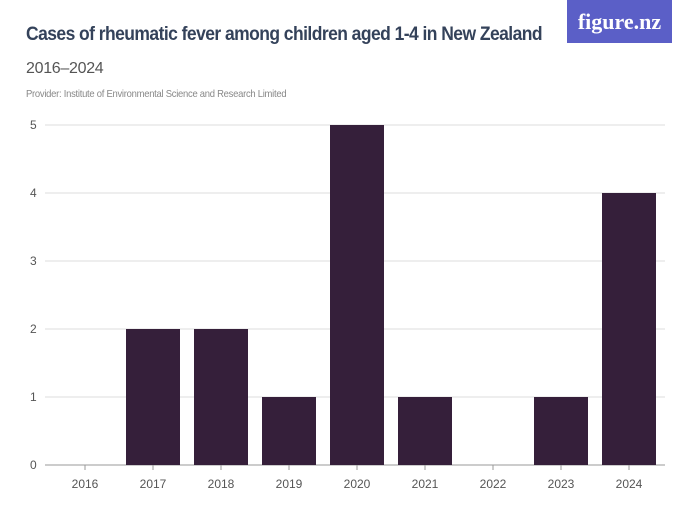  I want to click on x-tick-label: 2023, so click(561, 484).